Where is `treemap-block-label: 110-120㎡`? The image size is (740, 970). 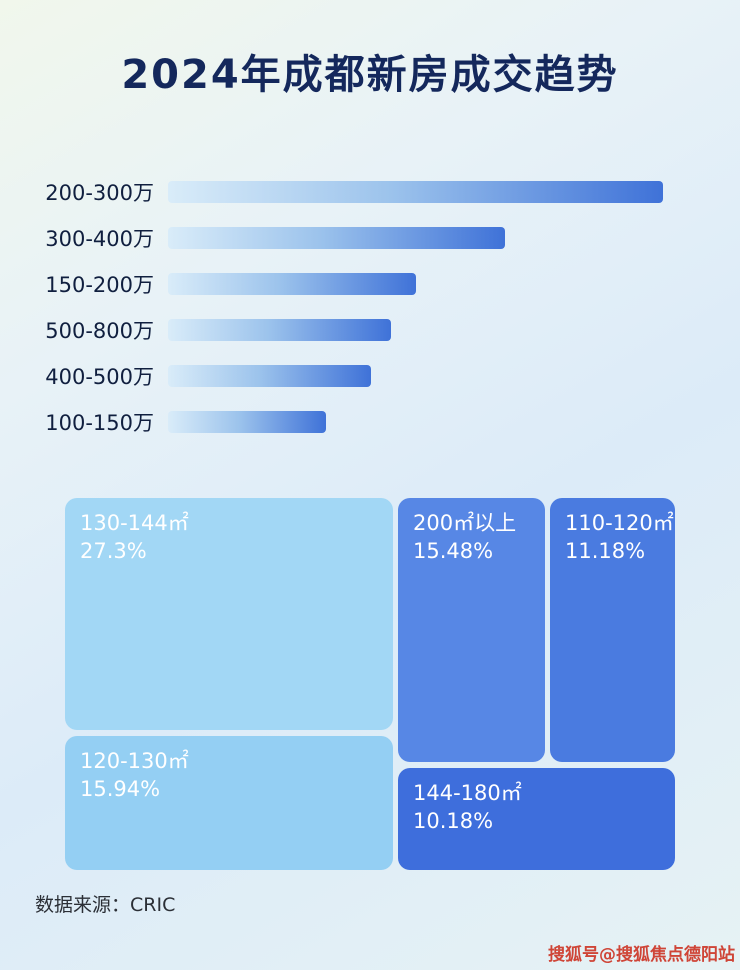 treemap-block-label: 110-120㎡ is located at coordinates (619, 523).